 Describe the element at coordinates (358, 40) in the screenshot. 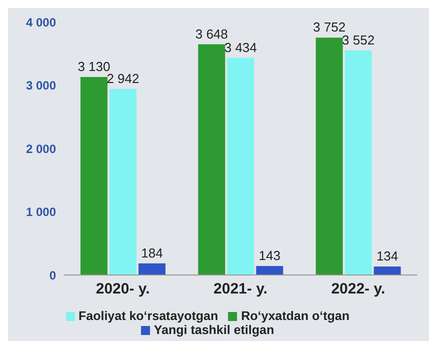

I see `data-label: 3 552` at that location.